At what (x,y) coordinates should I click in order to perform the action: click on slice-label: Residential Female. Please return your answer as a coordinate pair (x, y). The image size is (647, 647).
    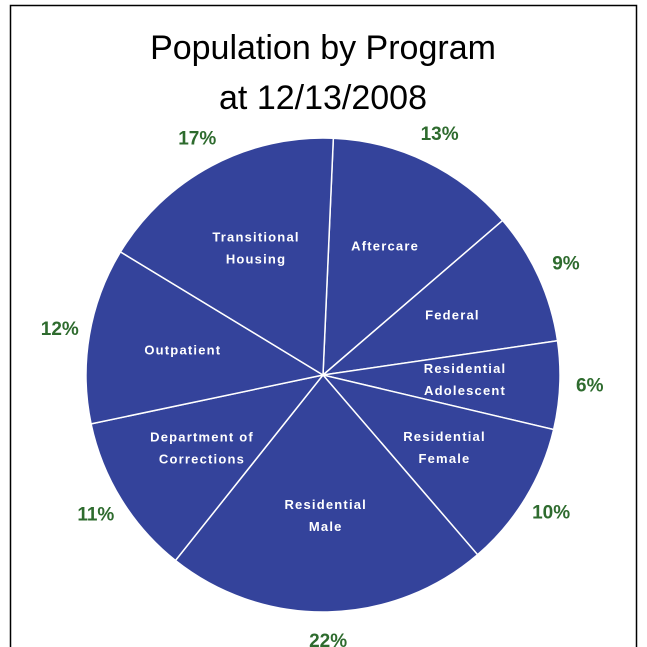
    Looking at the image, I should click on (444, 447).